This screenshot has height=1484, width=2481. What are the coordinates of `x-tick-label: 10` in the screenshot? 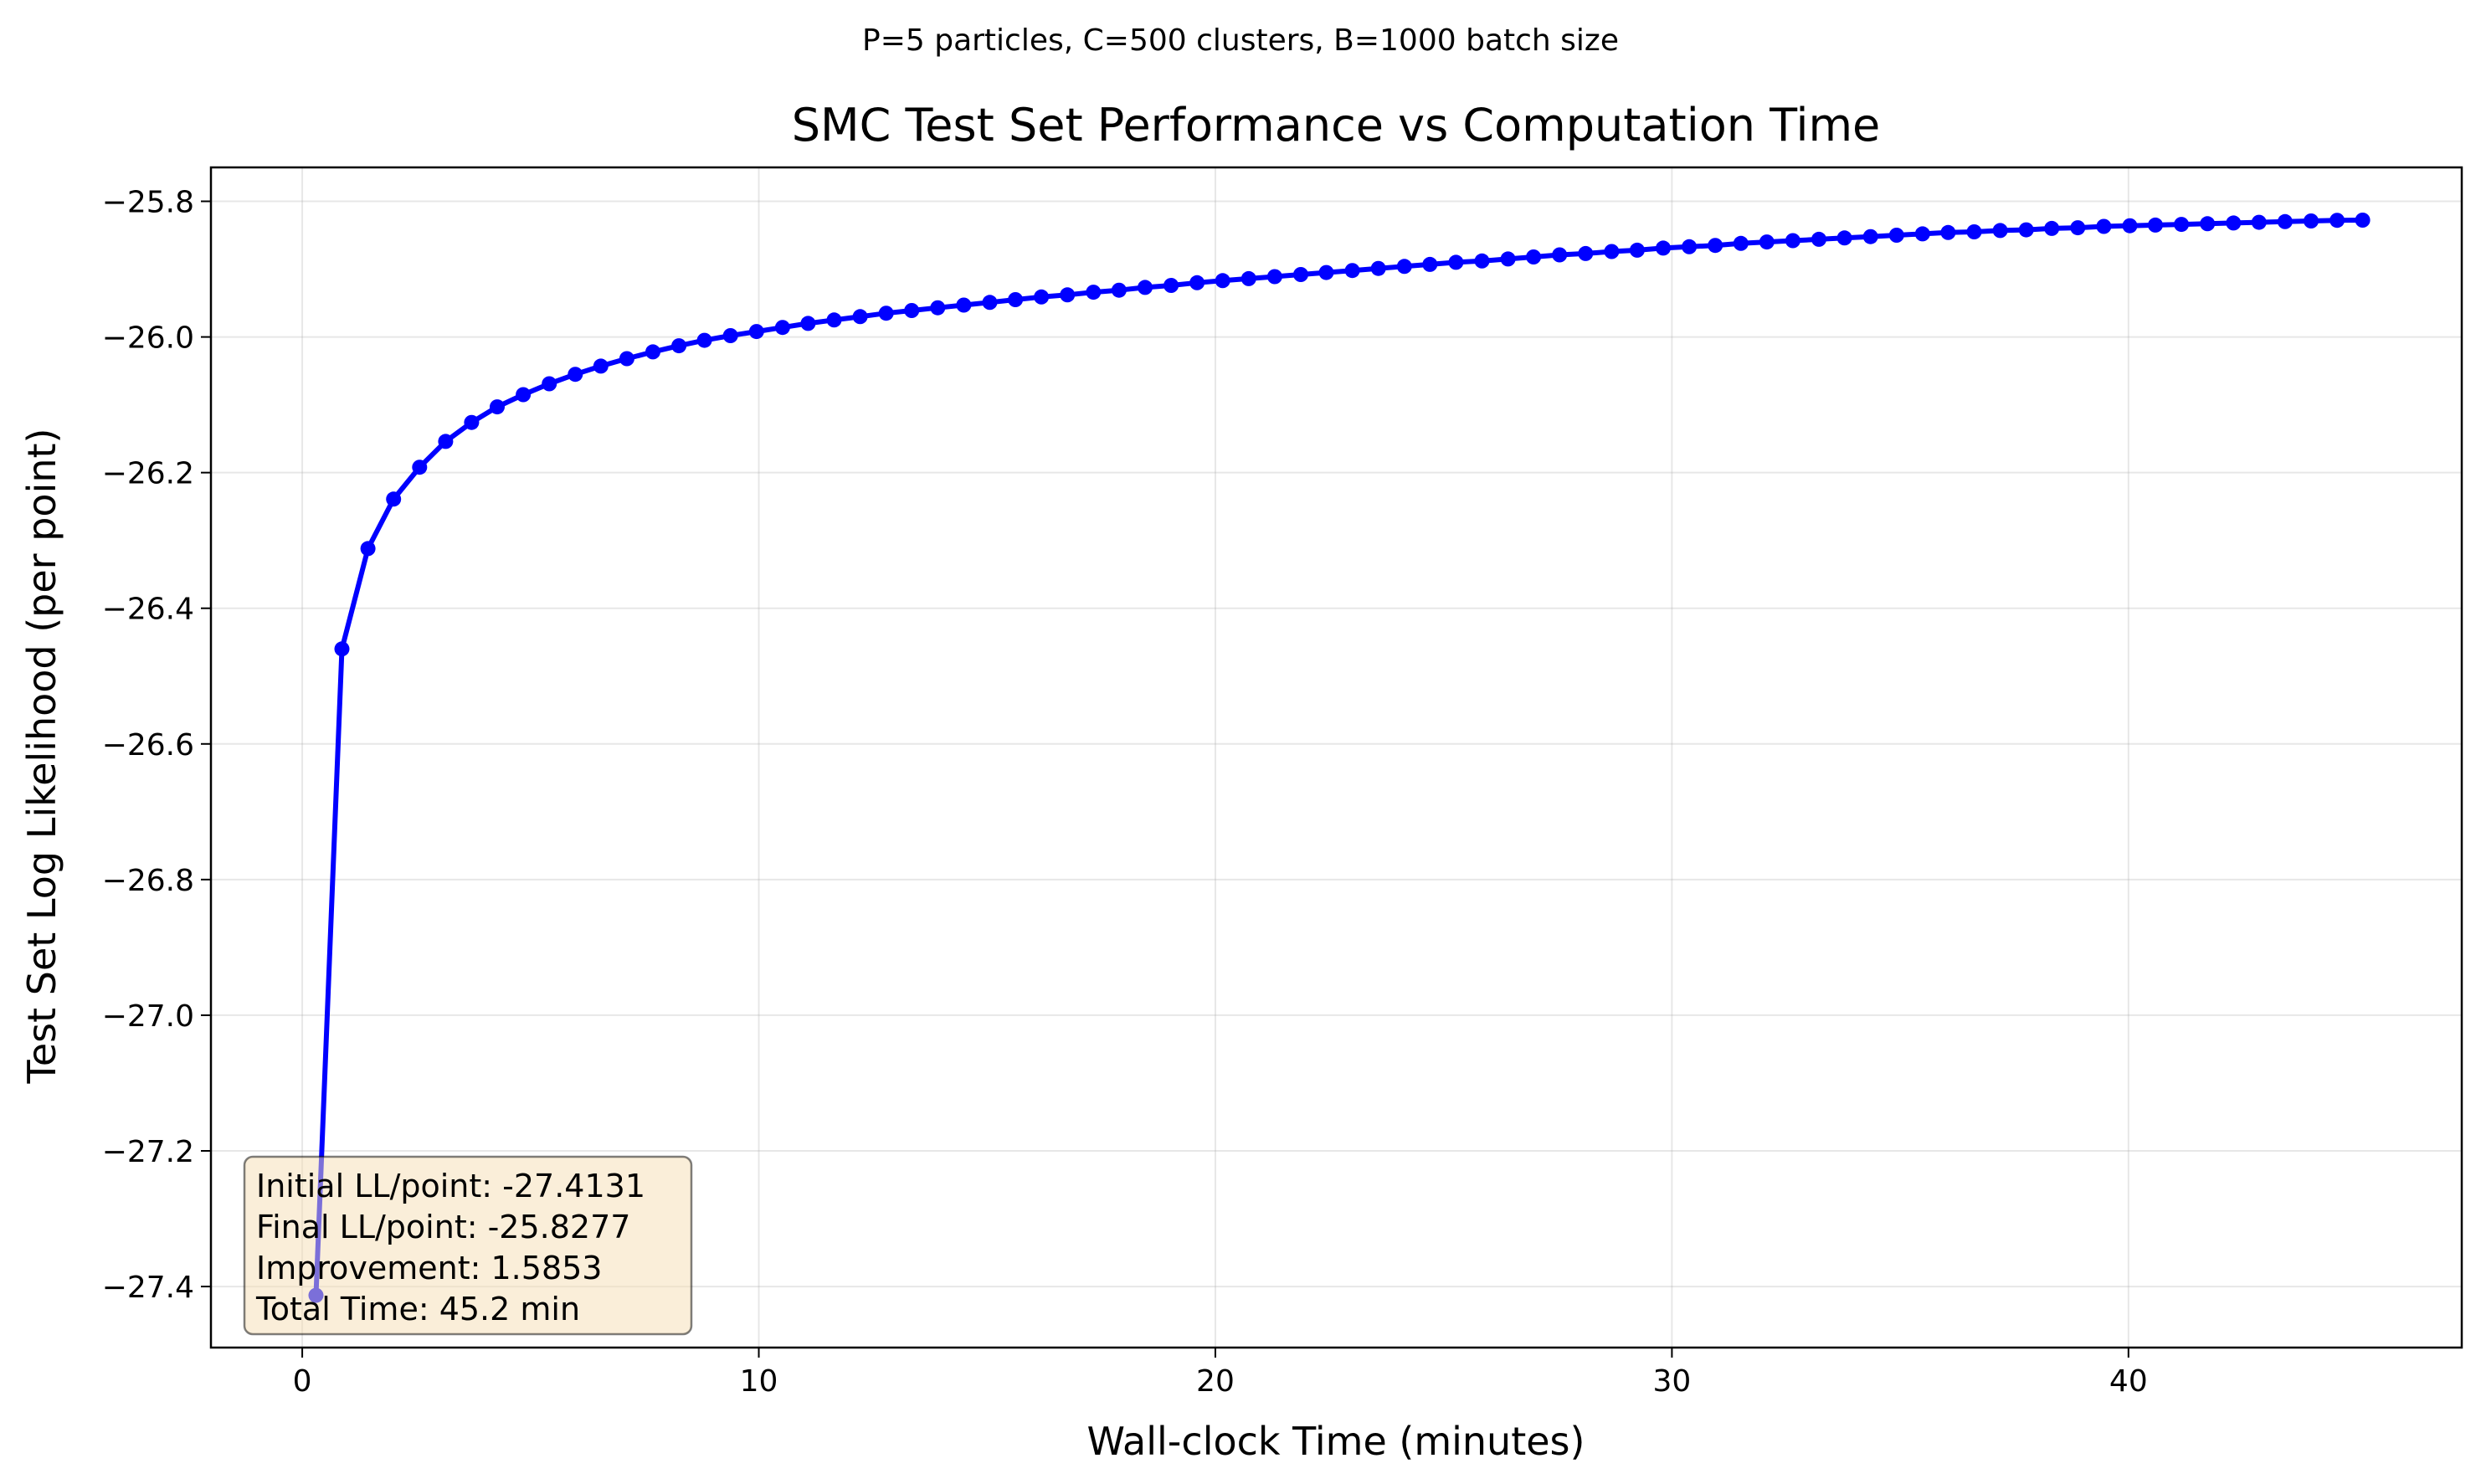 It's located at (759, 1382).